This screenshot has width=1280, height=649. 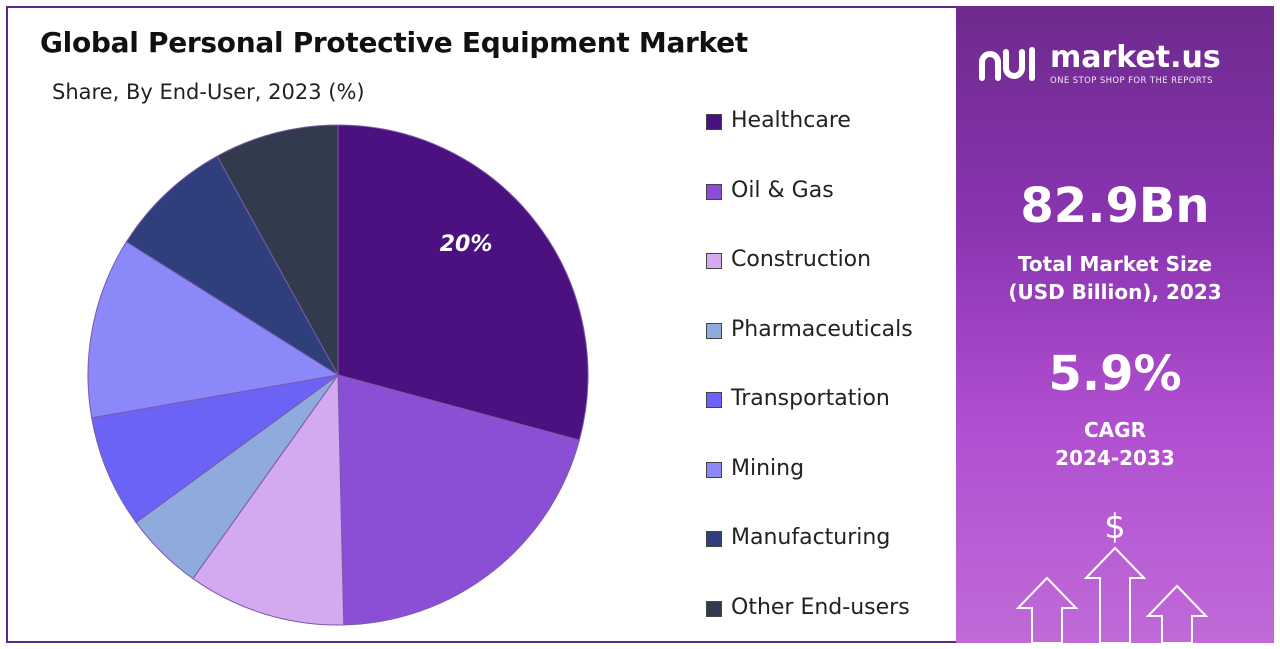 I want to click on legend-swatch-manufacturing, so click(x=714, y=539).